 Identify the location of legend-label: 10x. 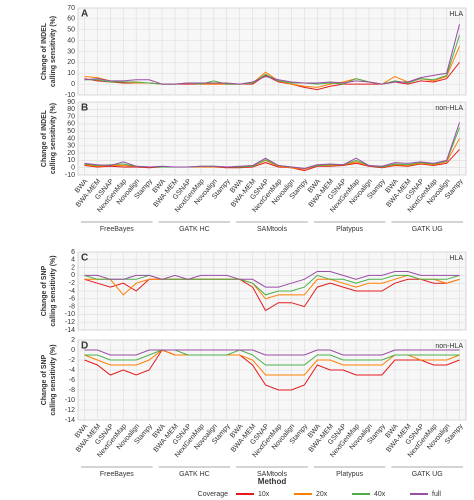
(264, 494).